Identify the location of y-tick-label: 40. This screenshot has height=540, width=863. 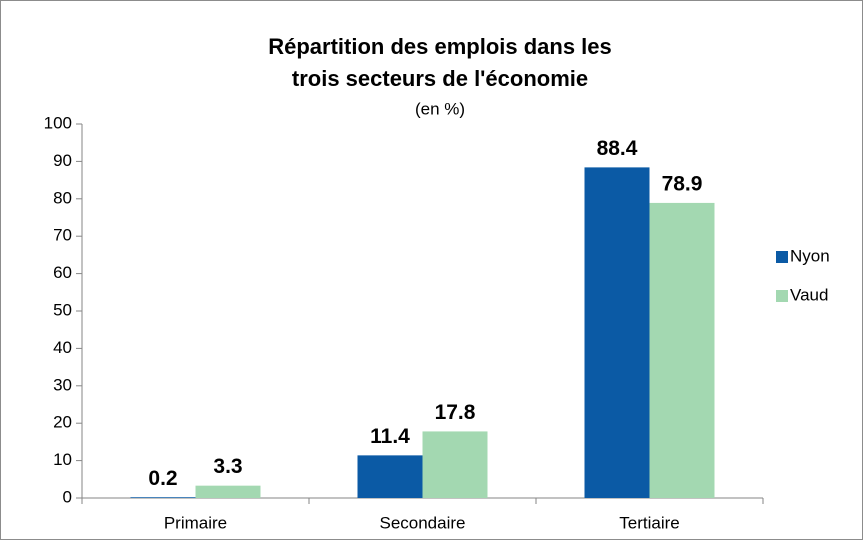
(62, 347).